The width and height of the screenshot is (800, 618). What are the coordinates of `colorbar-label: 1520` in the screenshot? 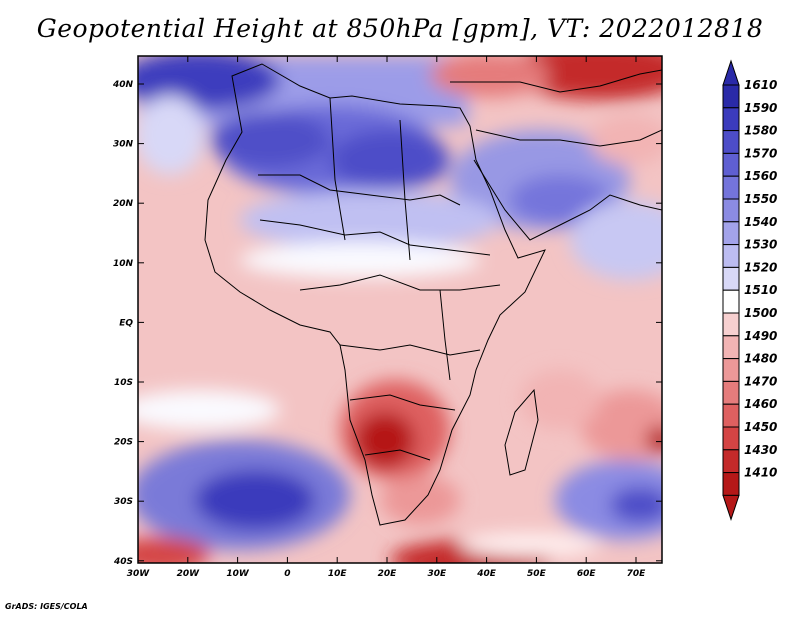 It's located at (760, 267).